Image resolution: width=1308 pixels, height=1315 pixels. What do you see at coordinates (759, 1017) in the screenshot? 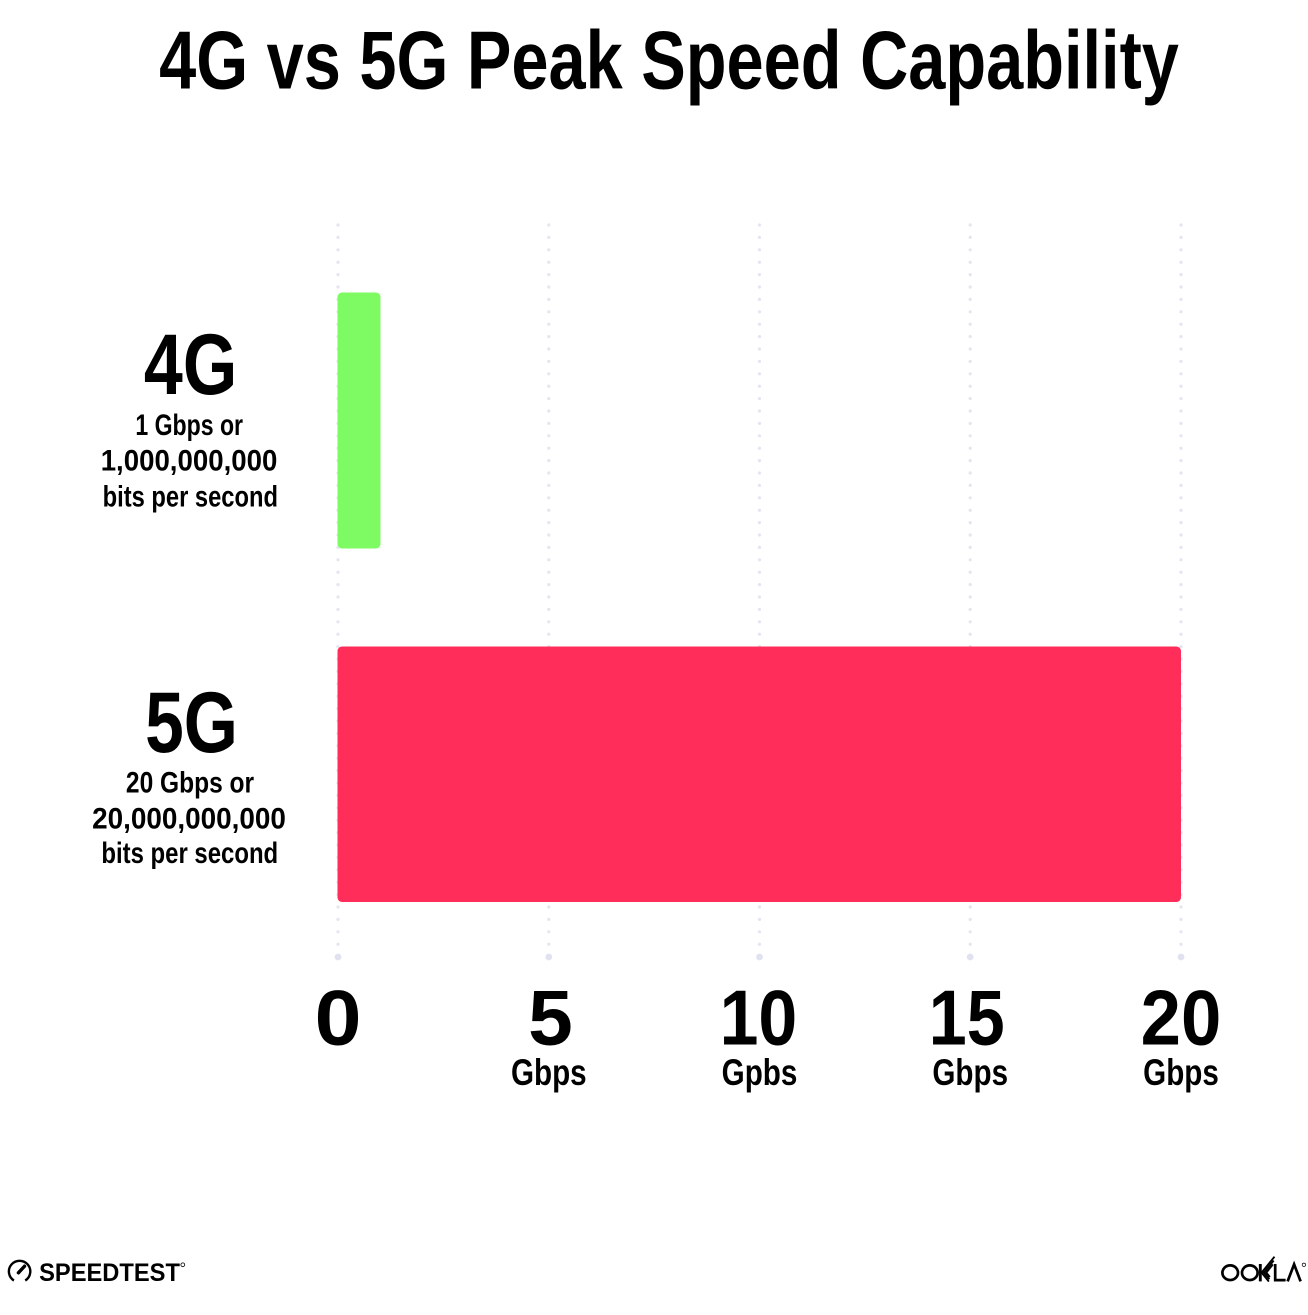
I see `svg-text: 10` at bounding box center [759, 1017].